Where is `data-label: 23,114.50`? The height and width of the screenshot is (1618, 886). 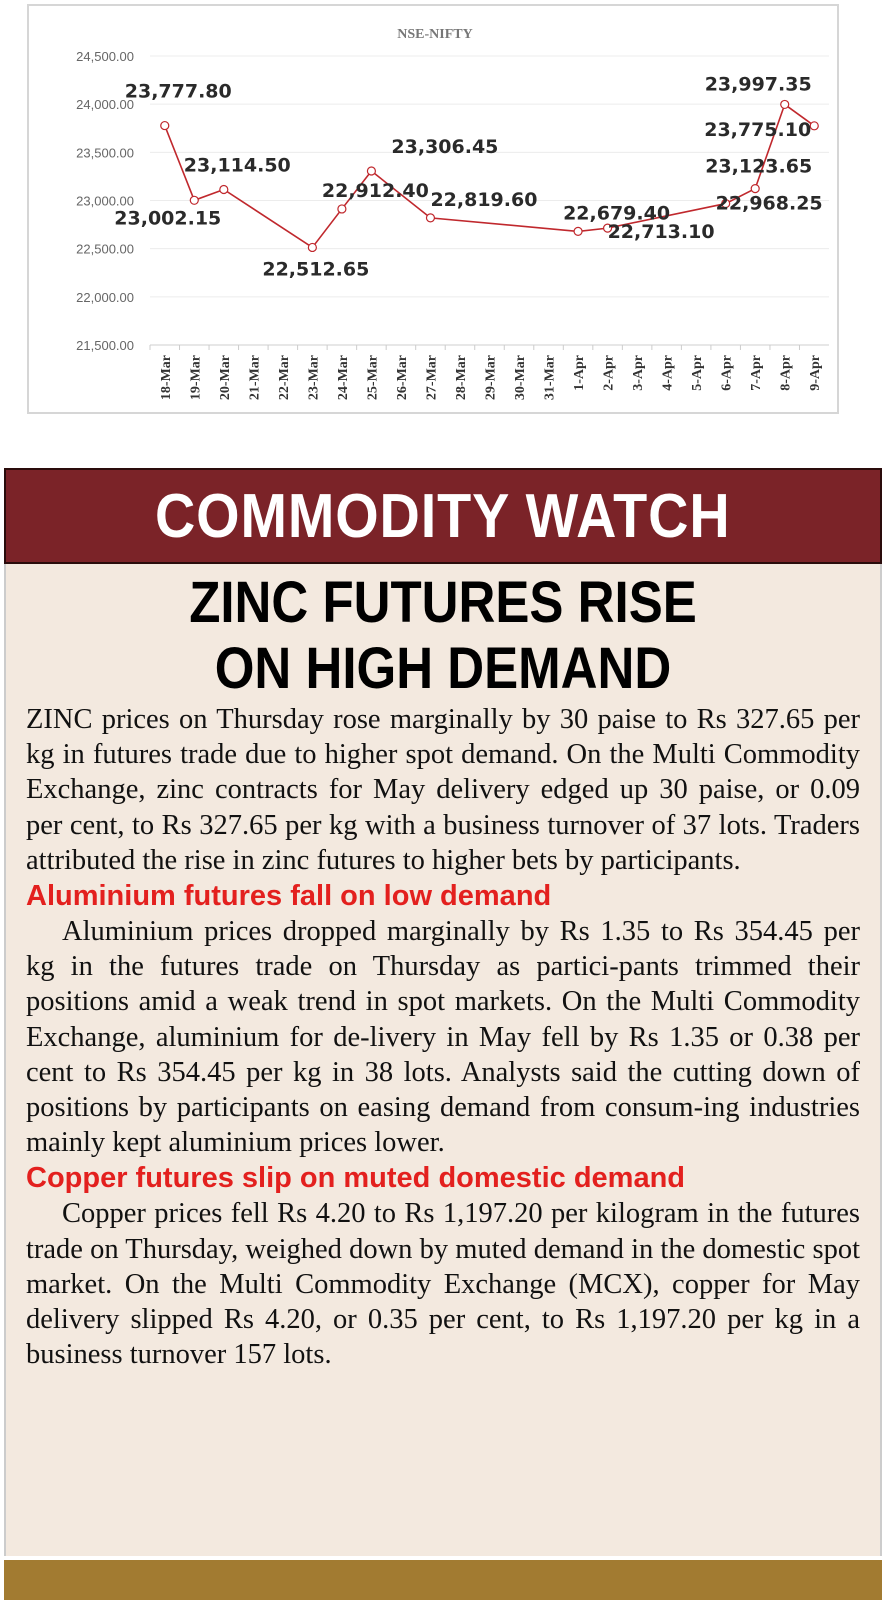
data-label: 23,114.50 is located at coordinates (237, 165).